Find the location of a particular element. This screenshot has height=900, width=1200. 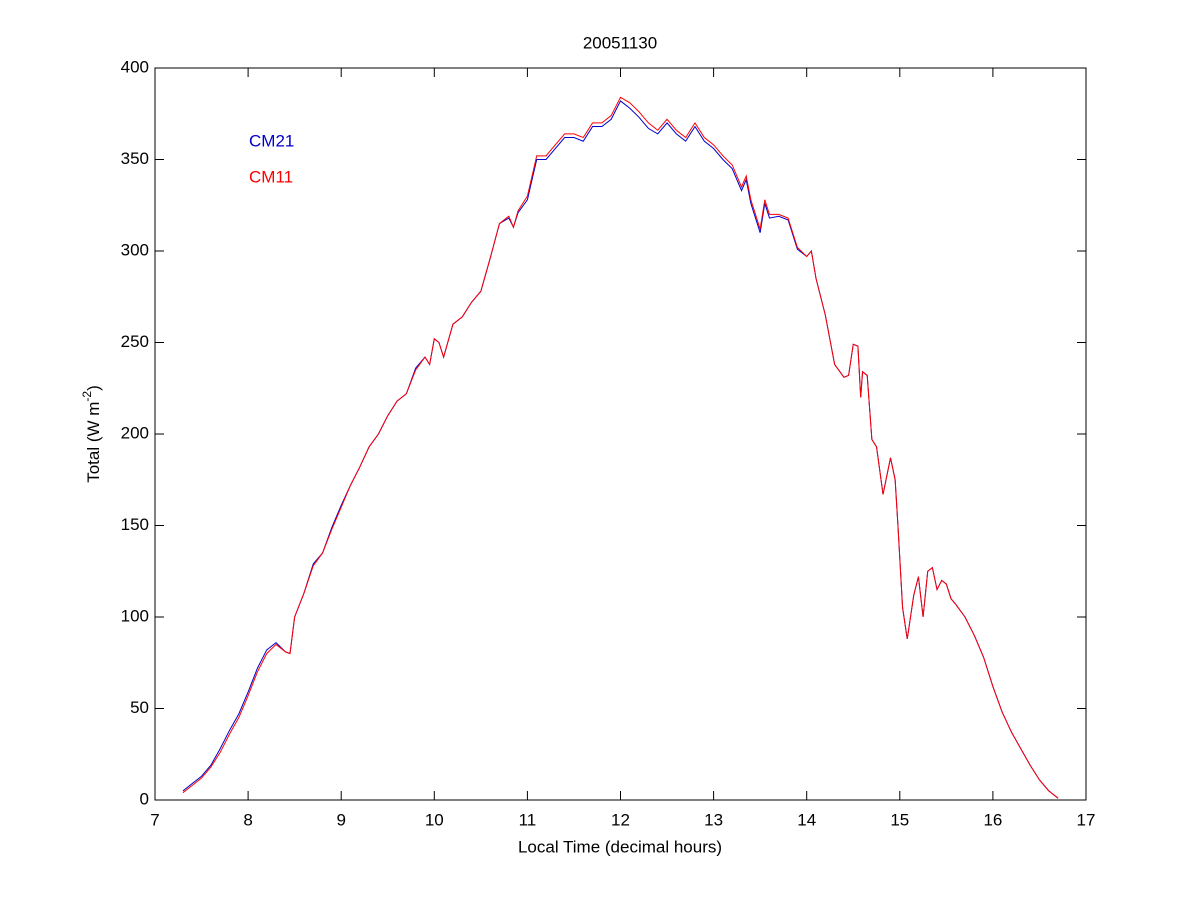

x-tick-label: 14 is located at coordinates (806, 819).